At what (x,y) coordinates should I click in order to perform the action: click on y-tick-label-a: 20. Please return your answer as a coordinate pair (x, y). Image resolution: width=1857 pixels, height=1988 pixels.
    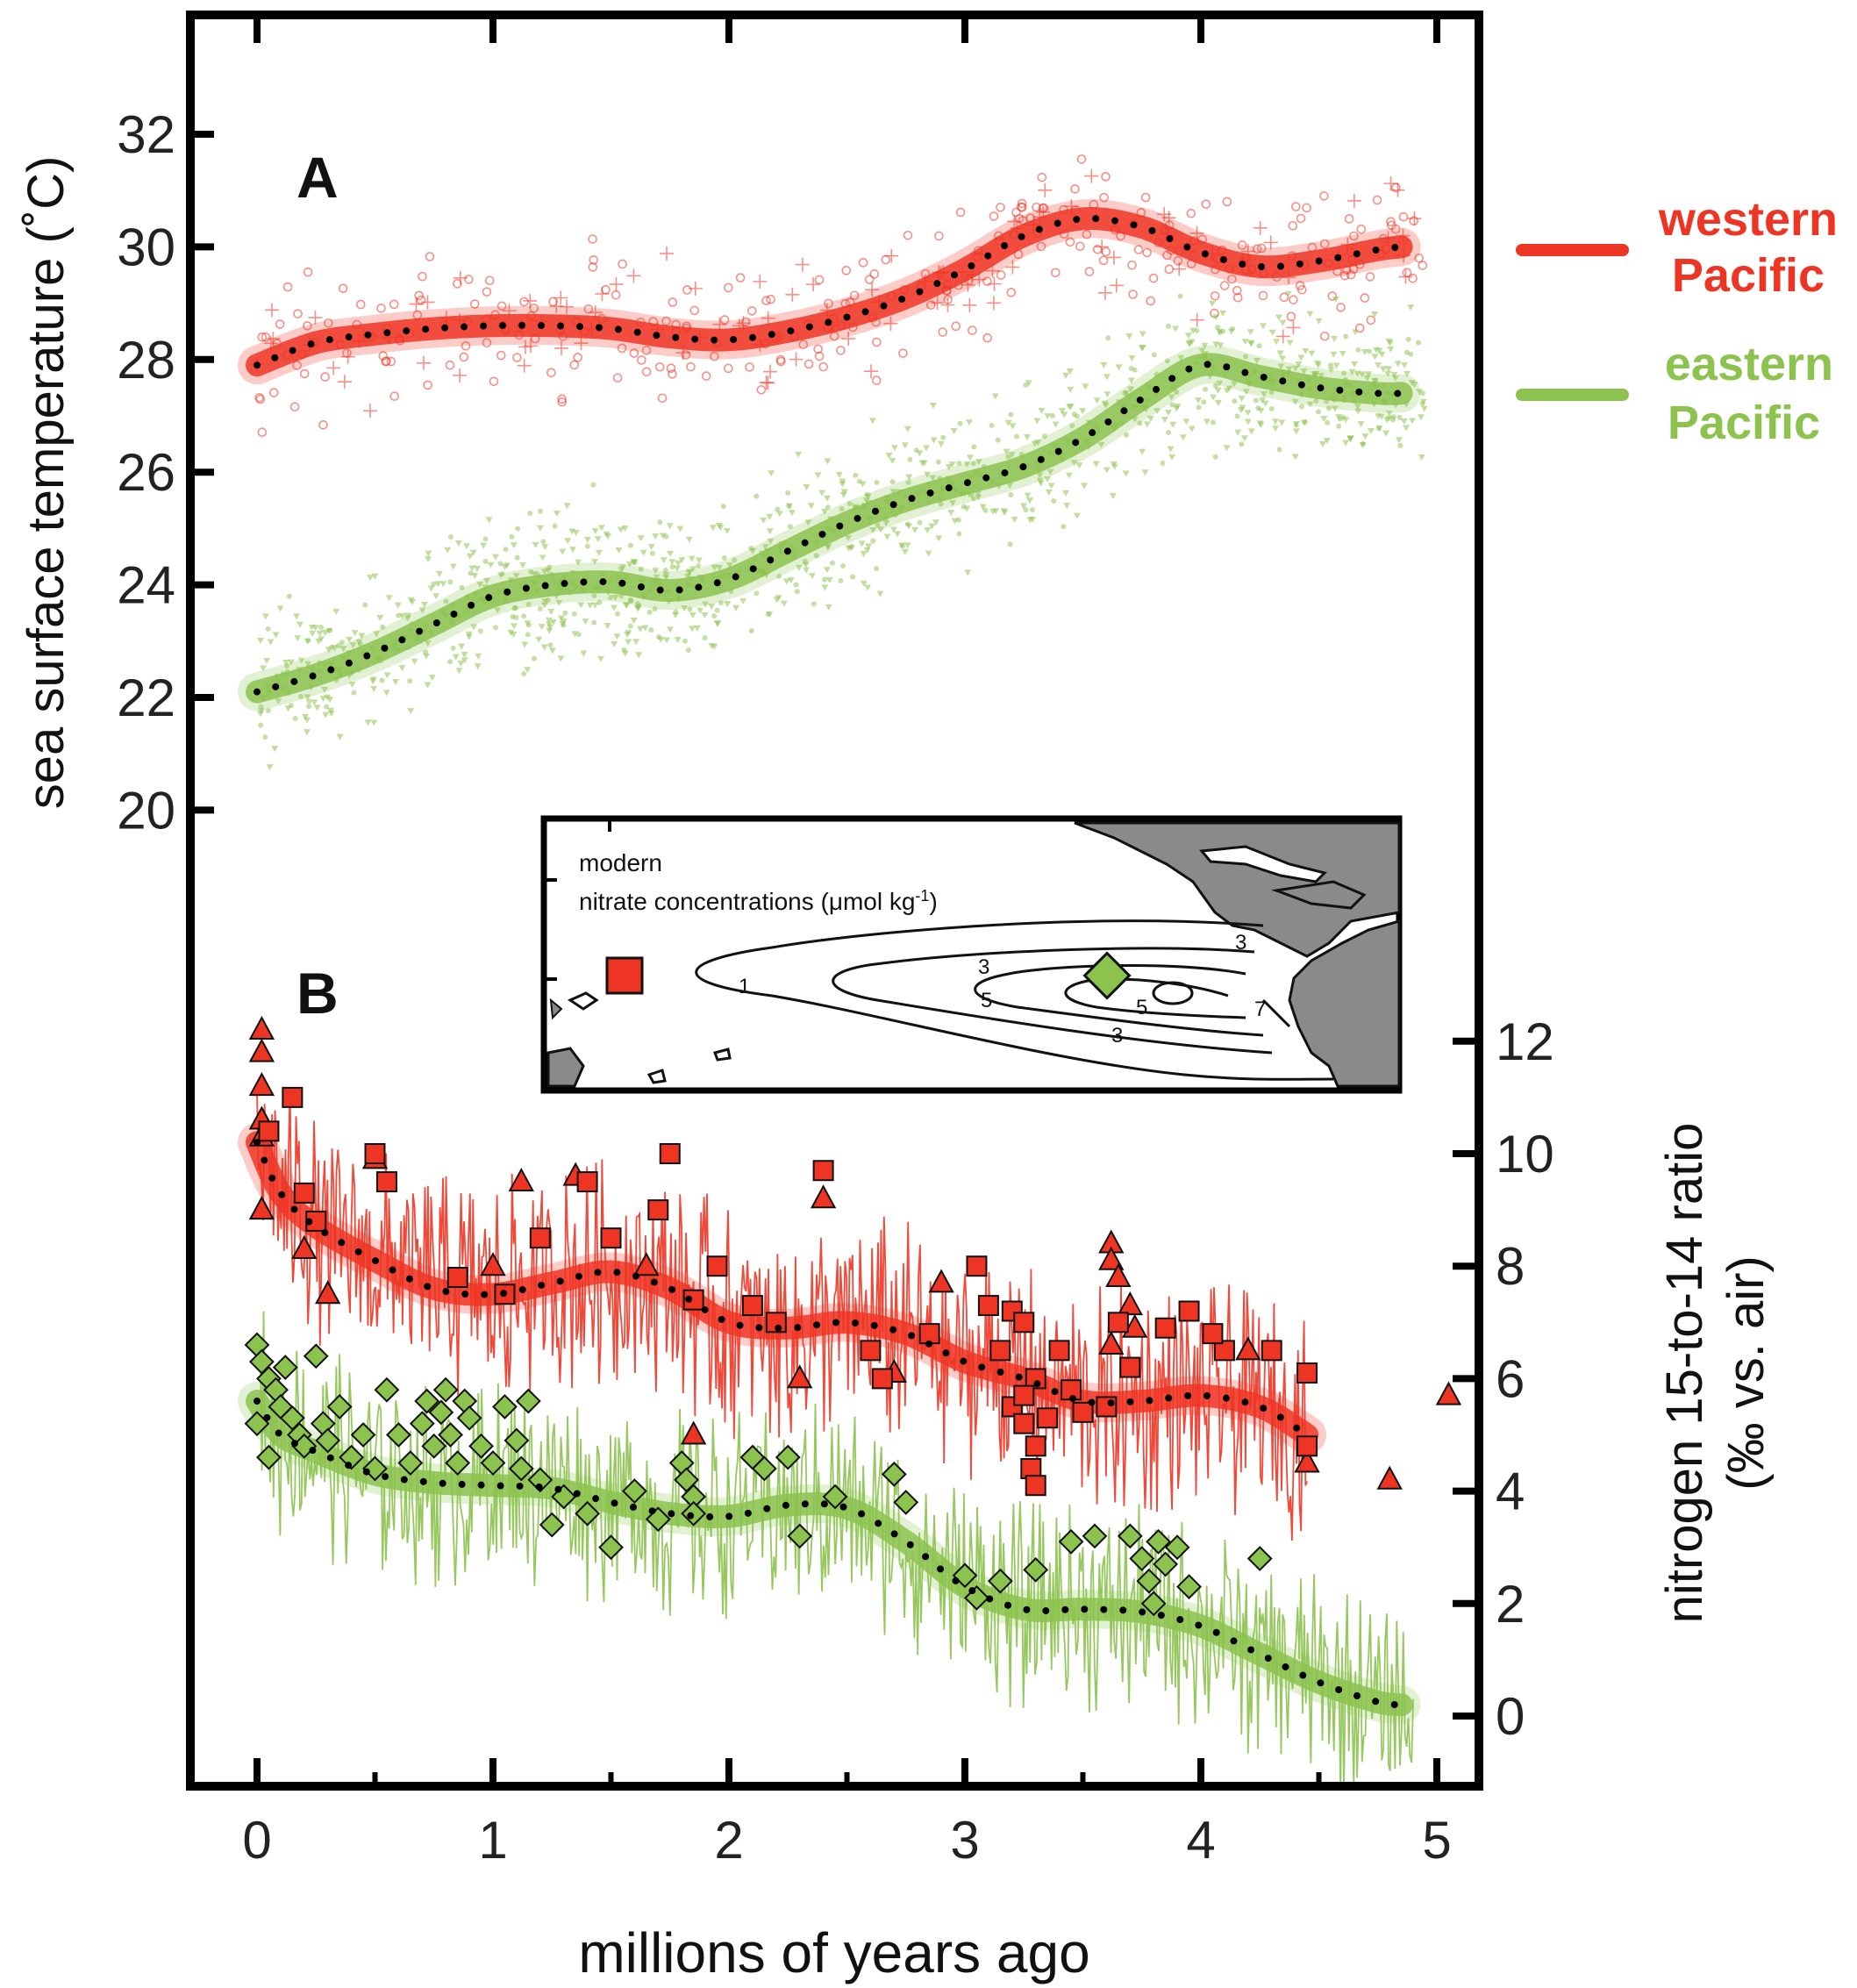
    Looking at the image, I should click on (146, 810).